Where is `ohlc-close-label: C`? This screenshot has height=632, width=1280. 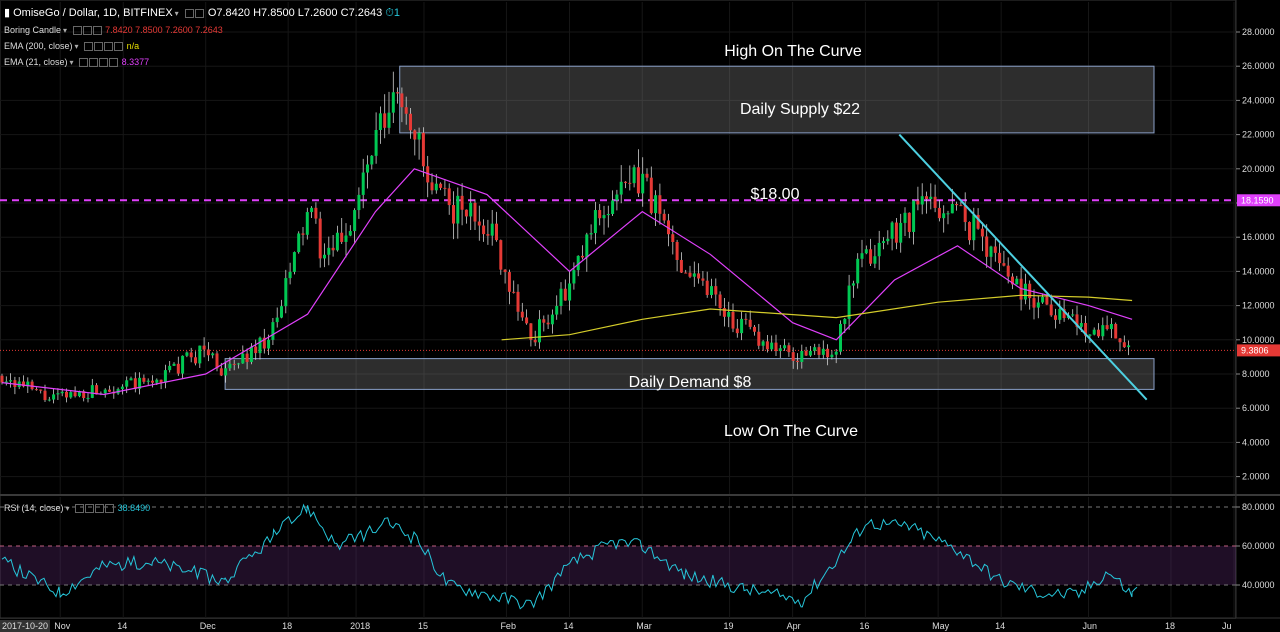
ohlc-close-label: C is located at coordinates (344, 13).